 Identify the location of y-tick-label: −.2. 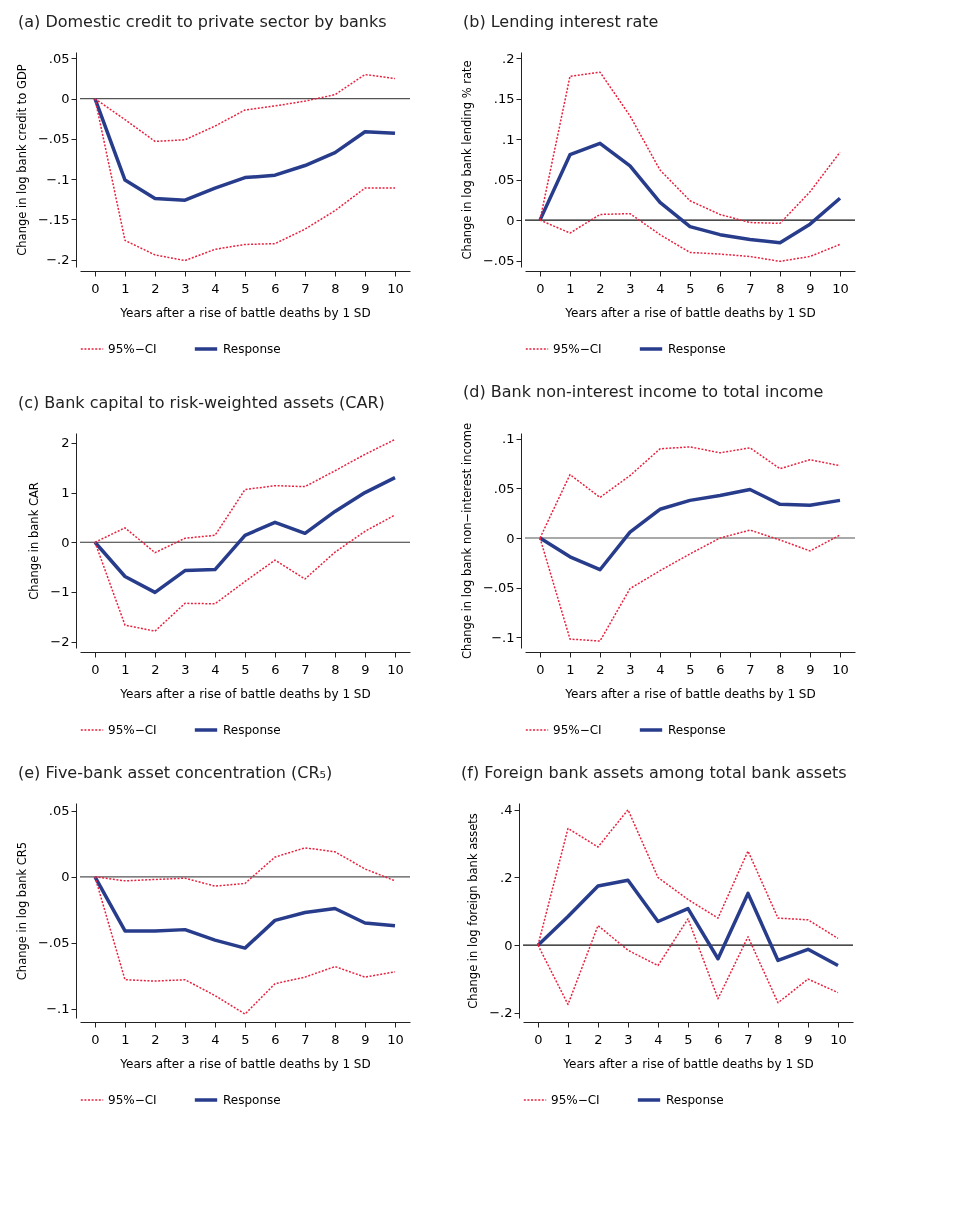
(58, 260).